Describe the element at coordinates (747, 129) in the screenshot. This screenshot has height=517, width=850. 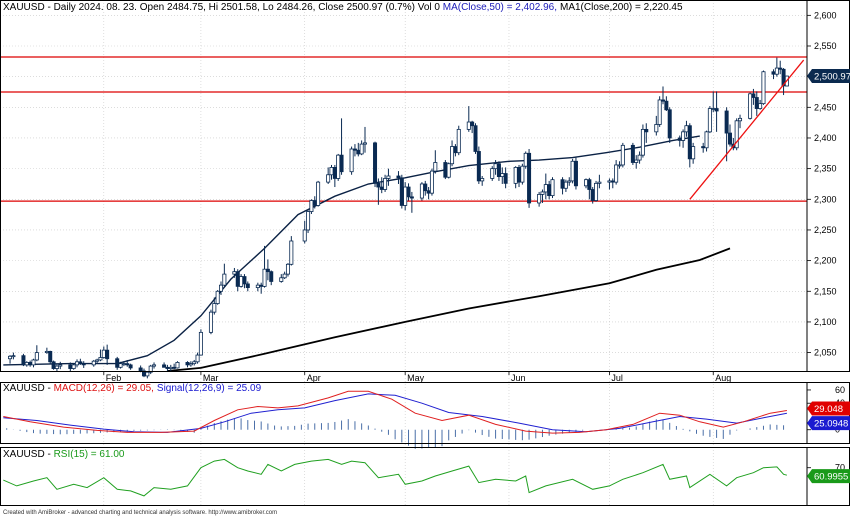
I see `trendline` at that location.